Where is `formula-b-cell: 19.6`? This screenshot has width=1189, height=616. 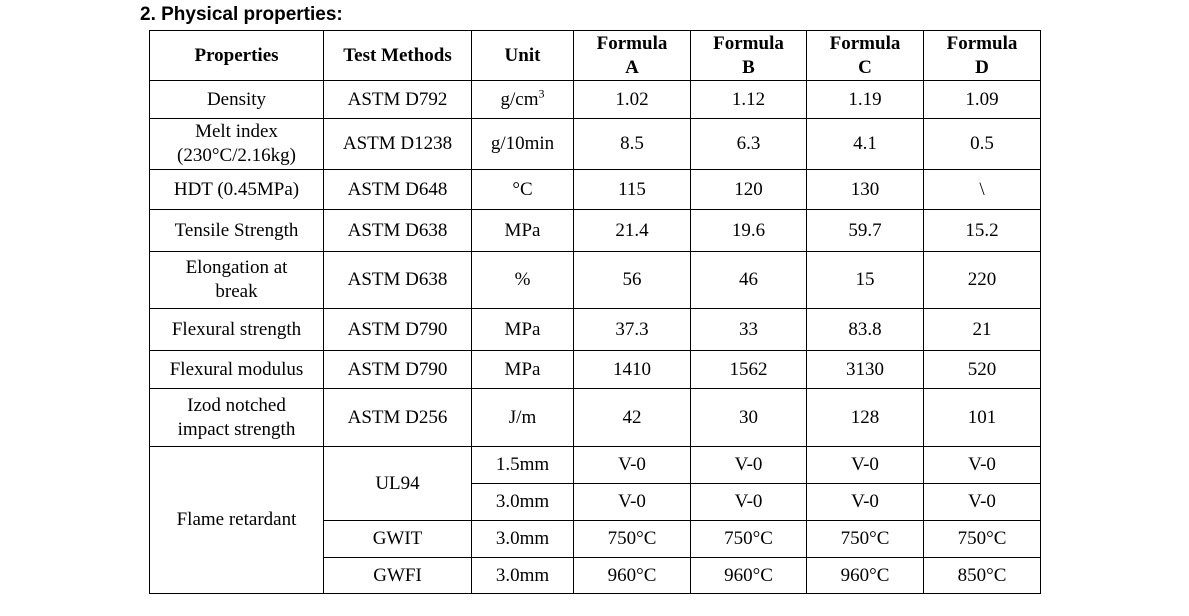
formula-b-cell: 19.6 is located at coordinates (748, 230).